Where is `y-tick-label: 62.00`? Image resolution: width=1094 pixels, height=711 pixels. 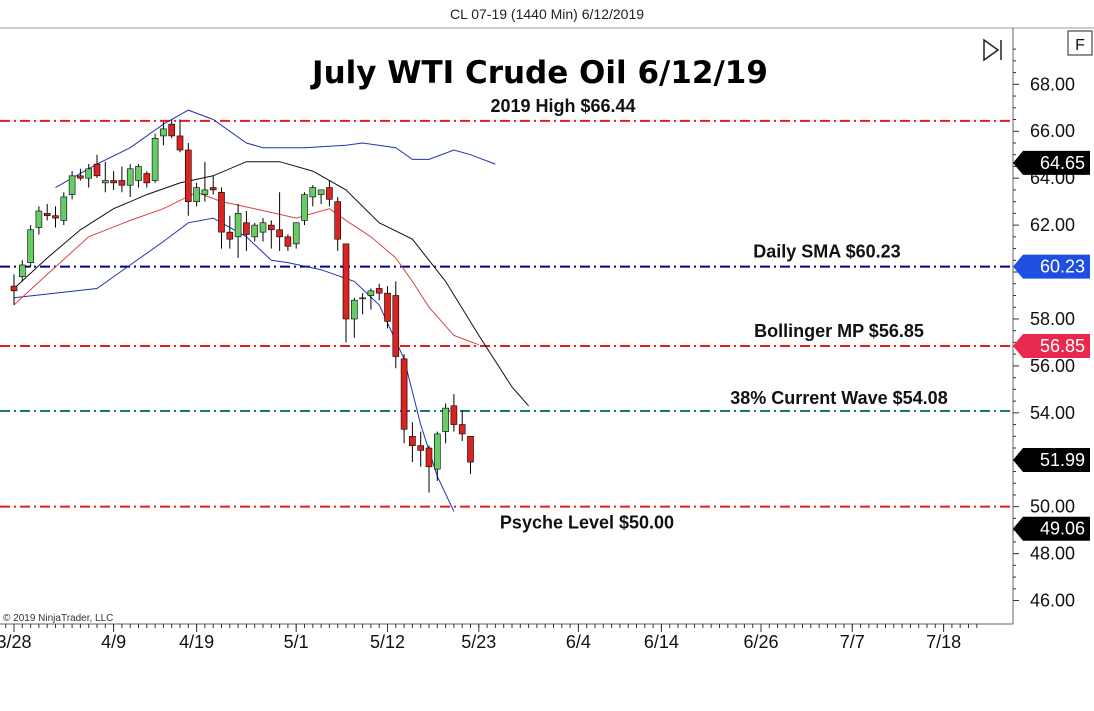
y-tick-label: 62.00 is located at coordinates (1052, 225).